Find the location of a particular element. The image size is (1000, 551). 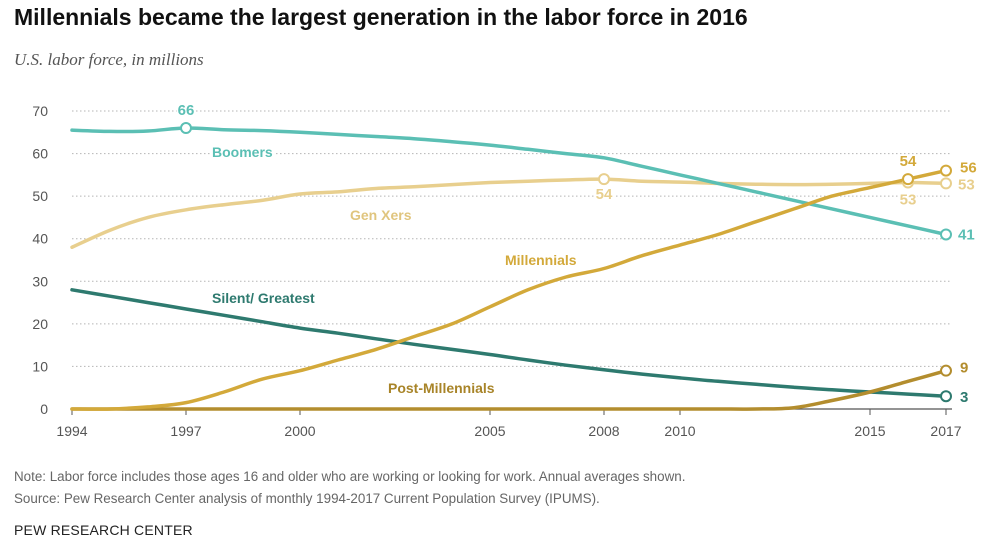

y-tick-label: 40 is located at coordinates (40, 239).